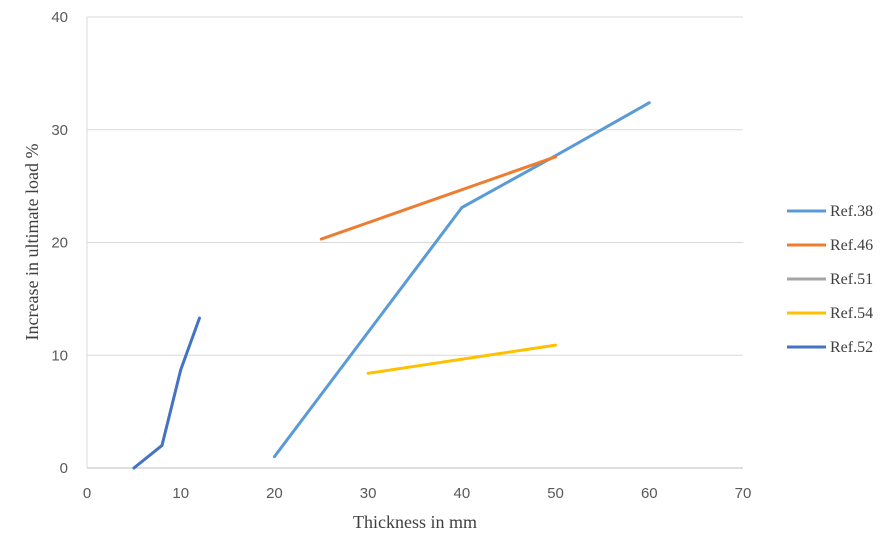  I want to click on y-tick-label: 30, so click(59, 130).